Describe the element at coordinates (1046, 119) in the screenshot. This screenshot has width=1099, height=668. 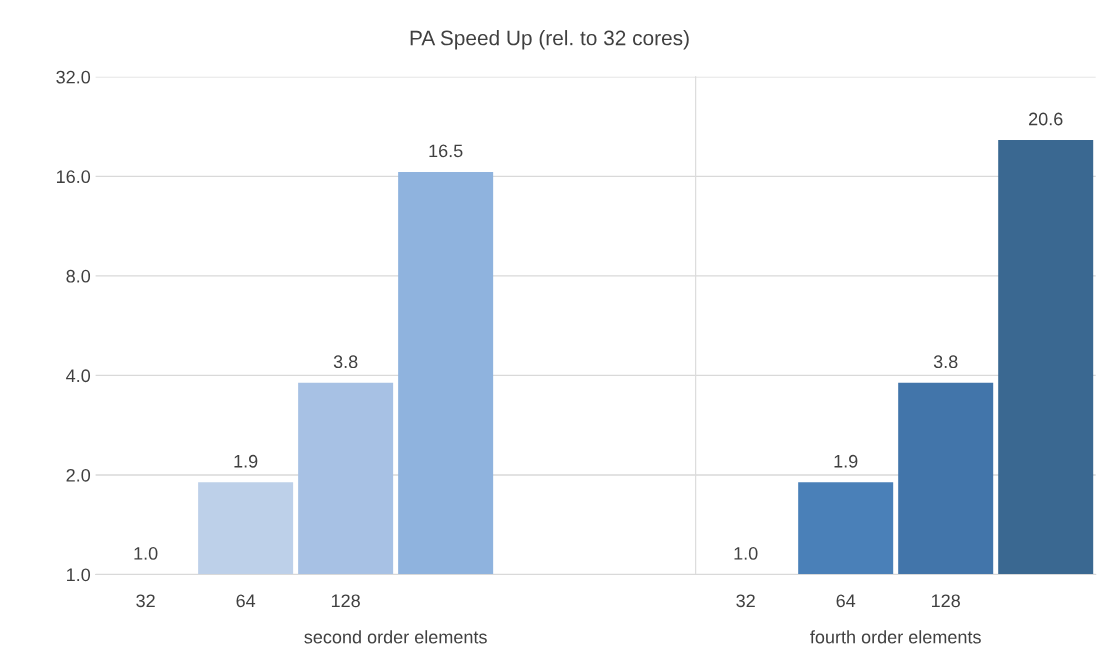
I see `data-label: 20.6` at that location.